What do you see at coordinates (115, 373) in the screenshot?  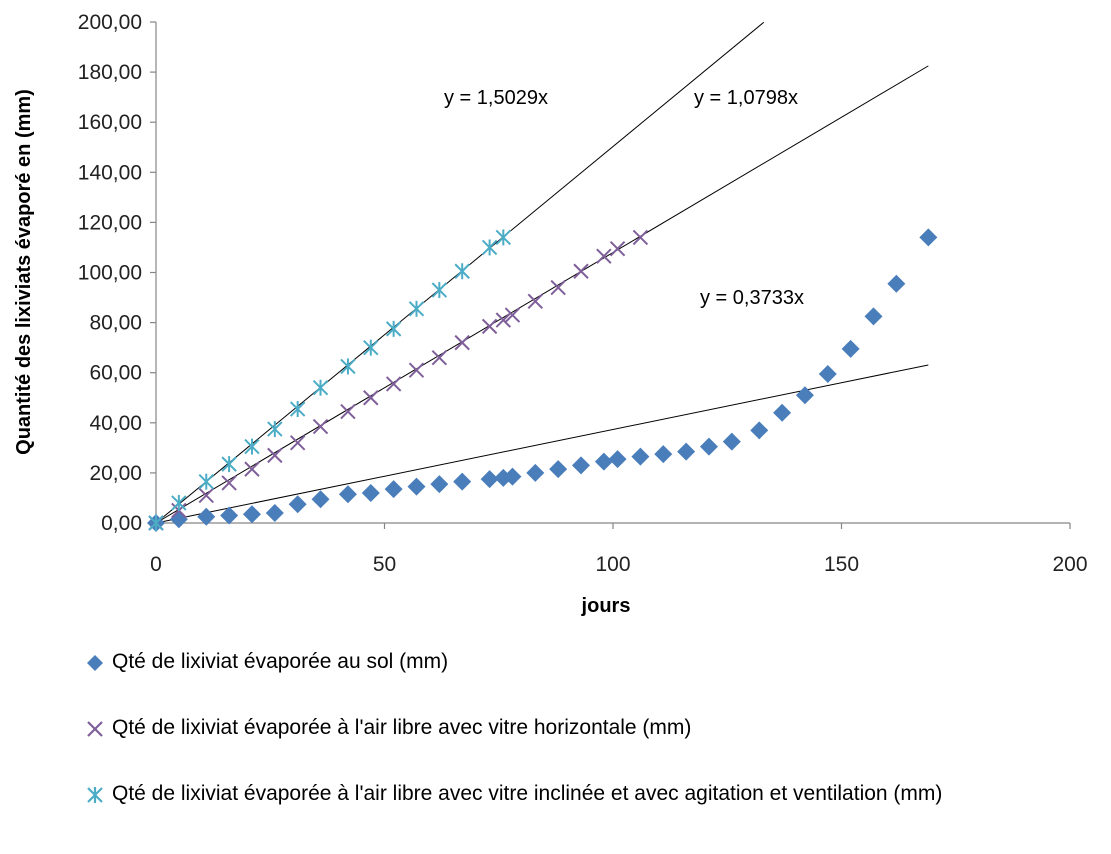 I see `y-tick-label: 60,00` at bounding box center [115, 373].